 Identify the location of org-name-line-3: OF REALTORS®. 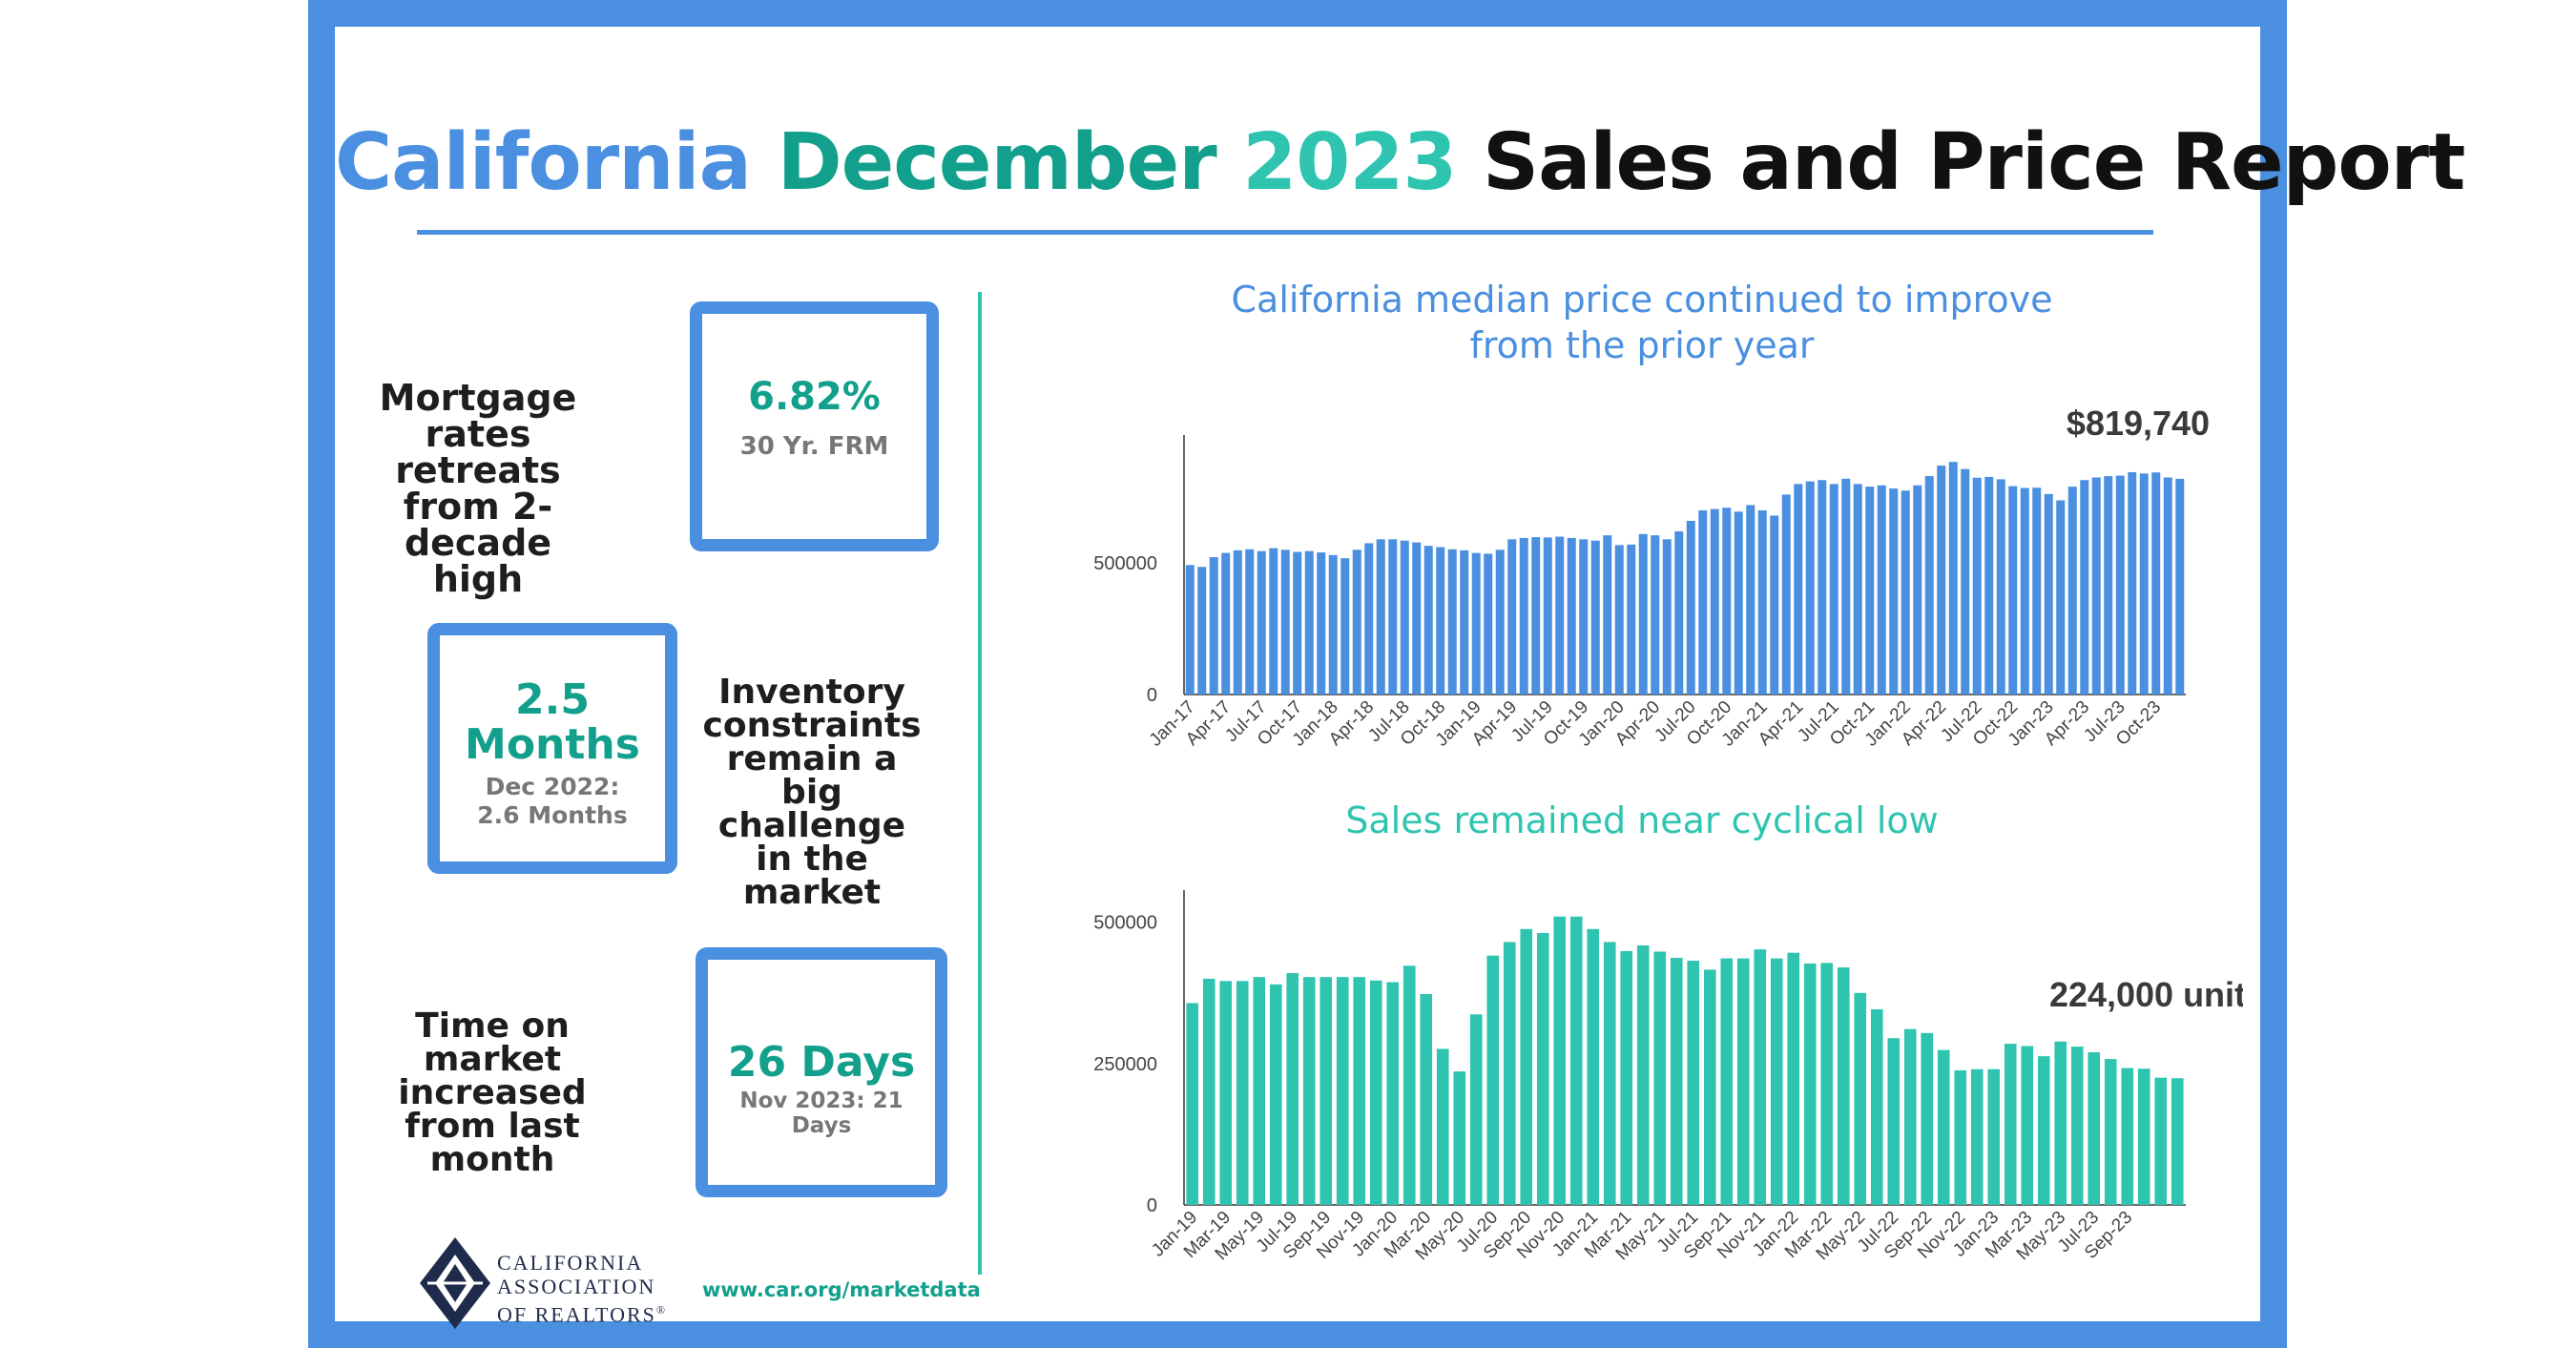
(582, 1312).